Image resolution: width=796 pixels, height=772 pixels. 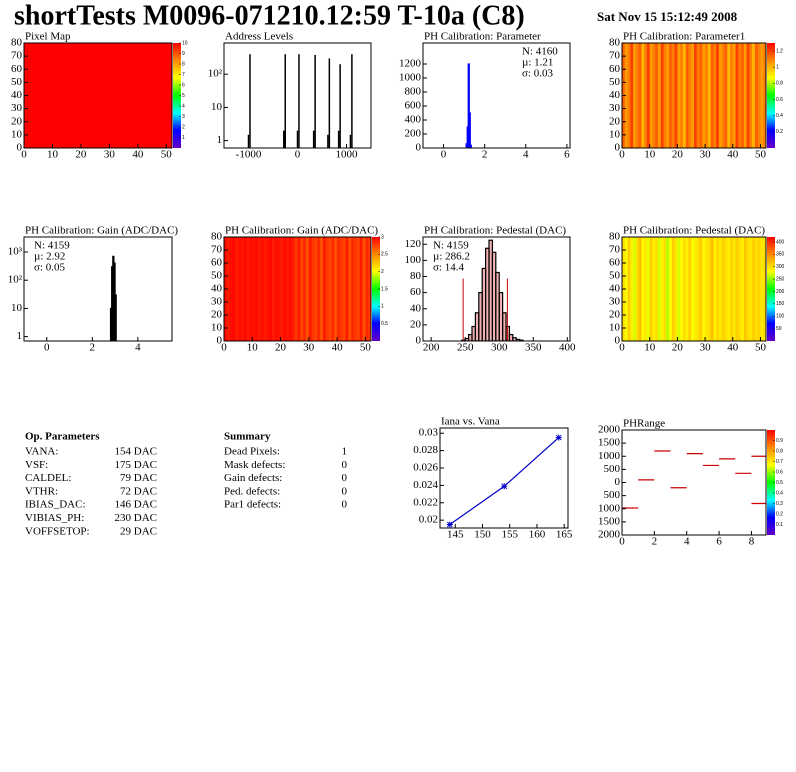 I want to click on stats-text: σ: 0.05, so click(x=49, y=268).